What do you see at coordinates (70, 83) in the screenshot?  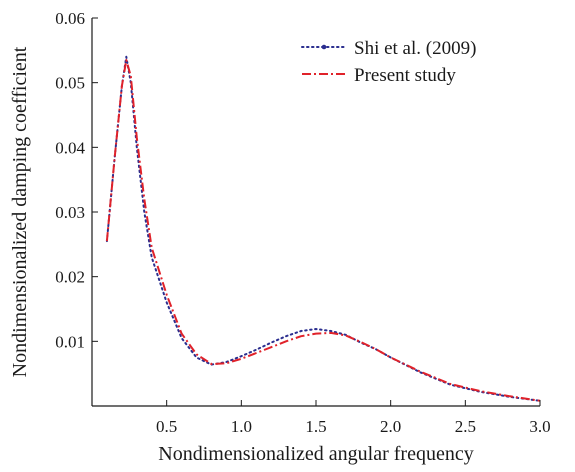 I see `y-tick-label: 0.05` at bounding box center [70, 83].